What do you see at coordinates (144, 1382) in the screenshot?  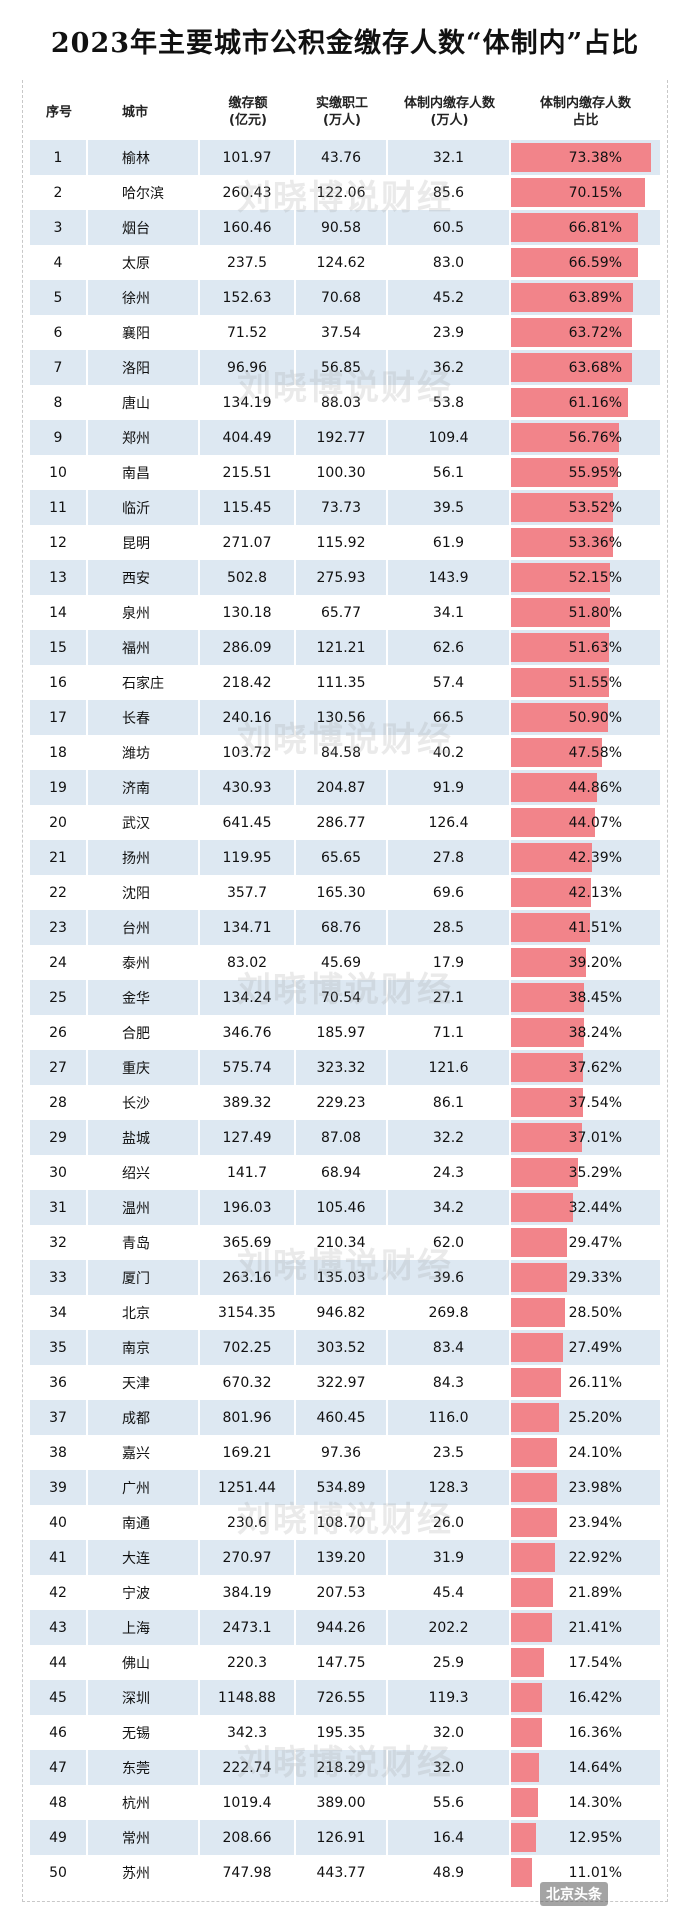 I see `cell-city: 天津` at bounding box center [144, 1382].